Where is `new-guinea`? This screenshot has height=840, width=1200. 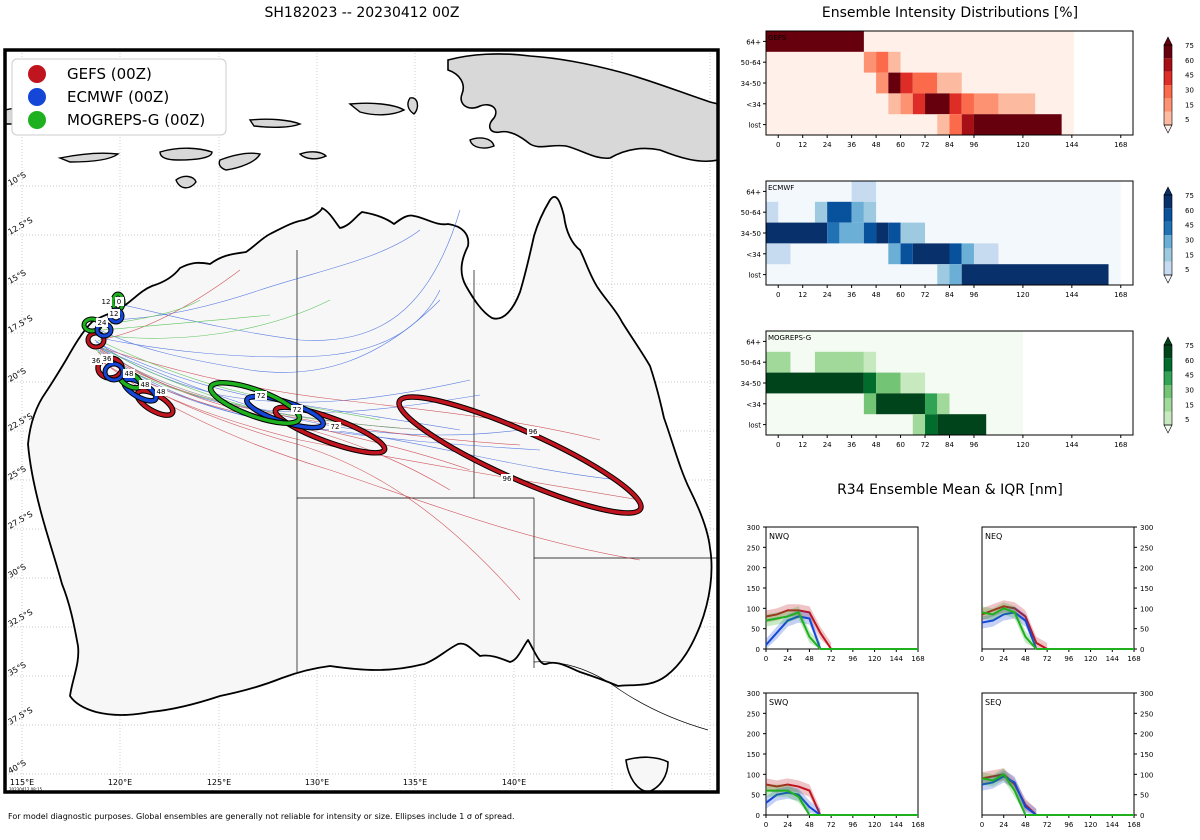 new-guinea is located at coordinates (582, 108).